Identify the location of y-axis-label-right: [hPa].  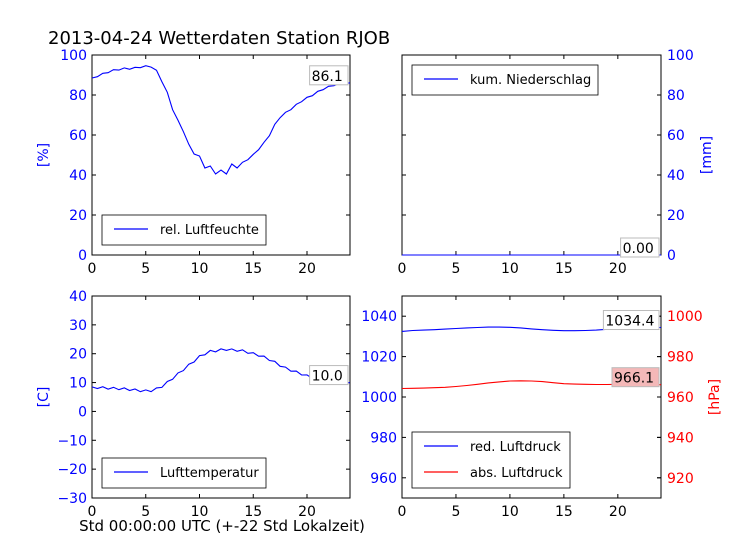
(715, 397).